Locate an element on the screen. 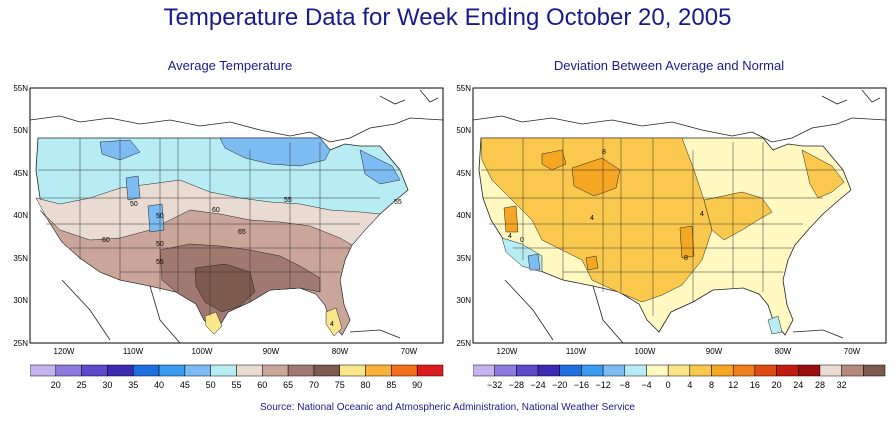 This screenshot has height=423, width=895. legend-label: 60 is located at coordinates (262, 385).